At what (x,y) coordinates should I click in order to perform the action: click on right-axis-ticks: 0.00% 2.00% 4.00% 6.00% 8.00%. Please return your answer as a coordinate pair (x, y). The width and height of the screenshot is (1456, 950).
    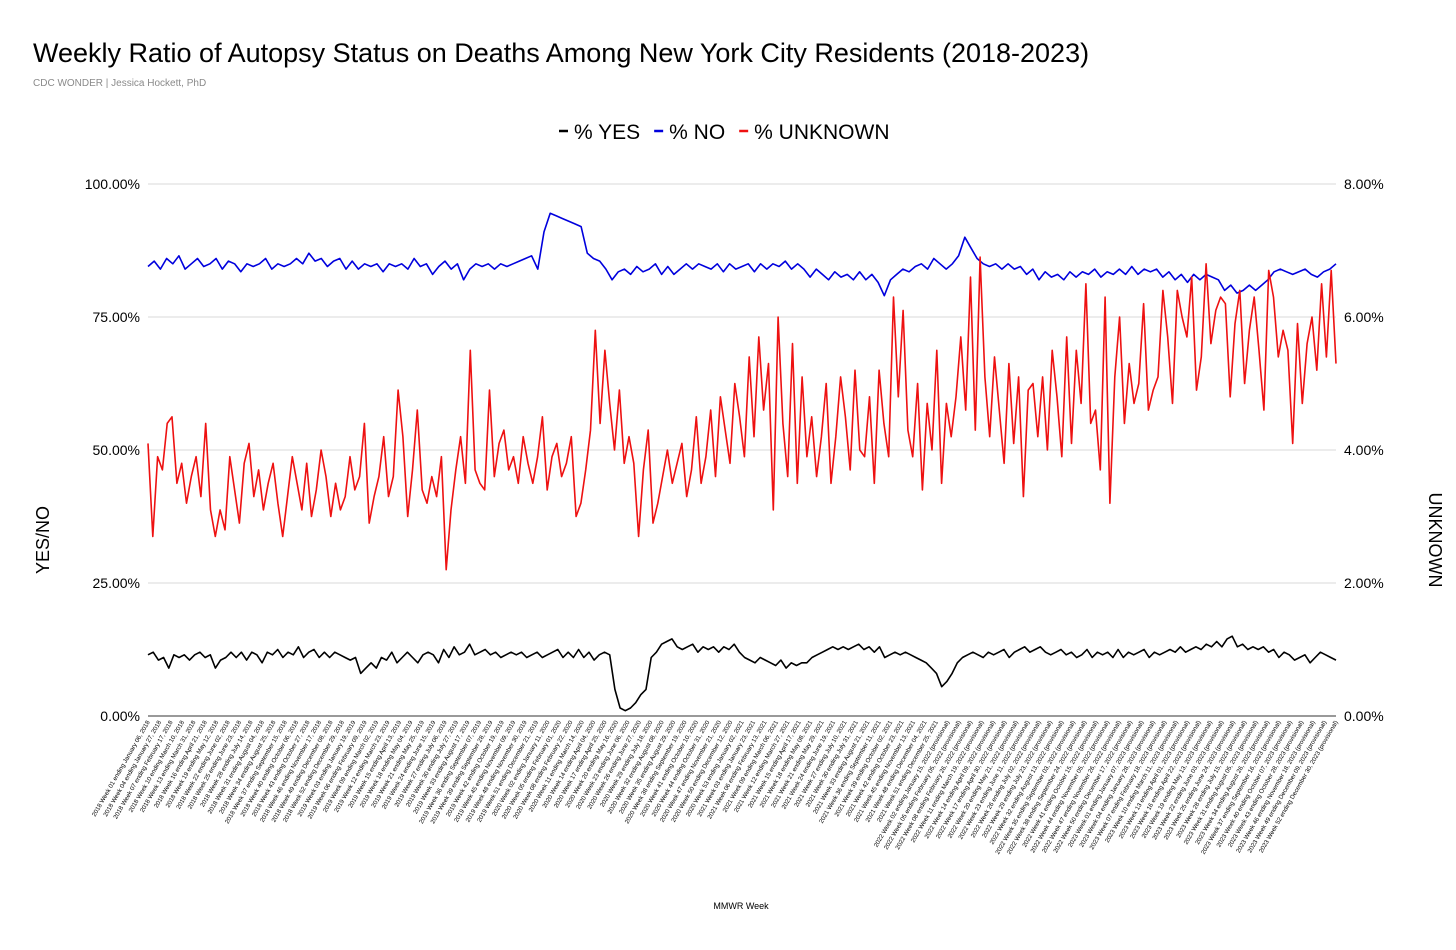
    Looking at the image, I should click on (1364, 450).